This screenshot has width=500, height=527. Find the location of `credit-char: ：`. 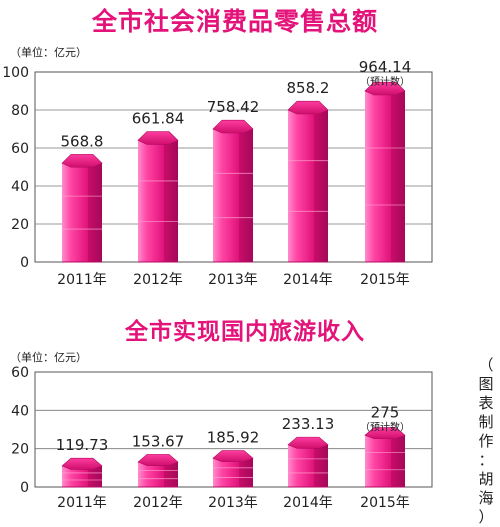

credit-char: ： is located at coordinates (486, 460).